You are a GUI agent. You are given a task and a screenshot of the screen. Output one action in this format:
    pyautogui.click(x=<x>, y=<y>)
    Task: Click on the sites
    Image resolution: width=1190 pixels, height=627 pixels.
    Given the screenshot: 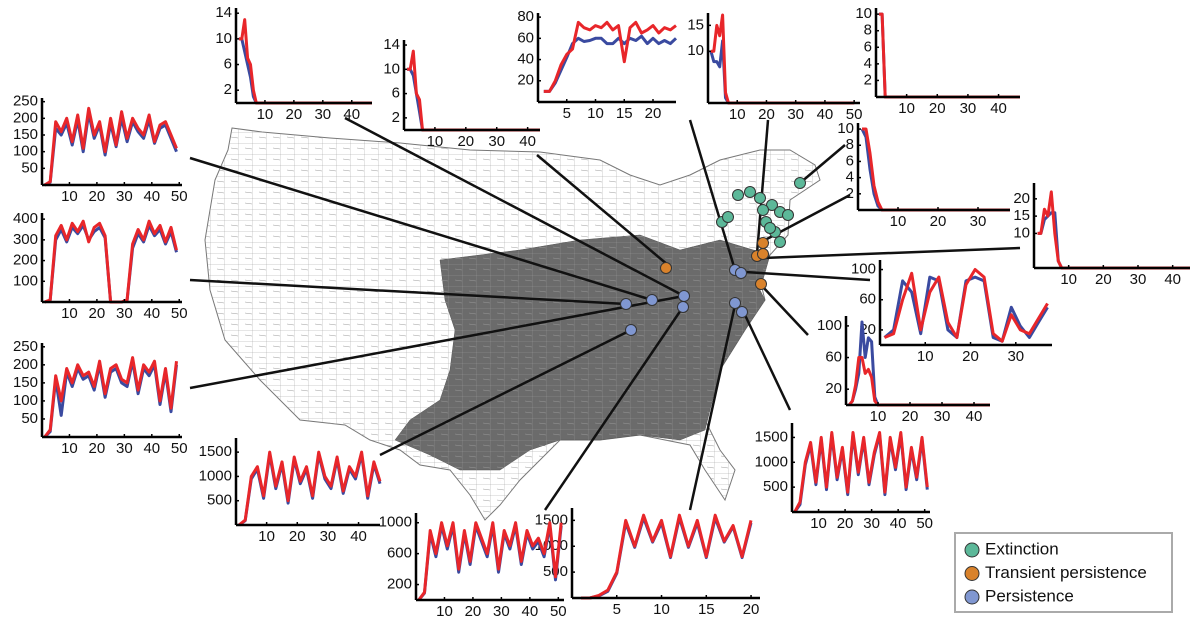 What is the action you would take?
    pyautogui.click(x=713, y=256)
    